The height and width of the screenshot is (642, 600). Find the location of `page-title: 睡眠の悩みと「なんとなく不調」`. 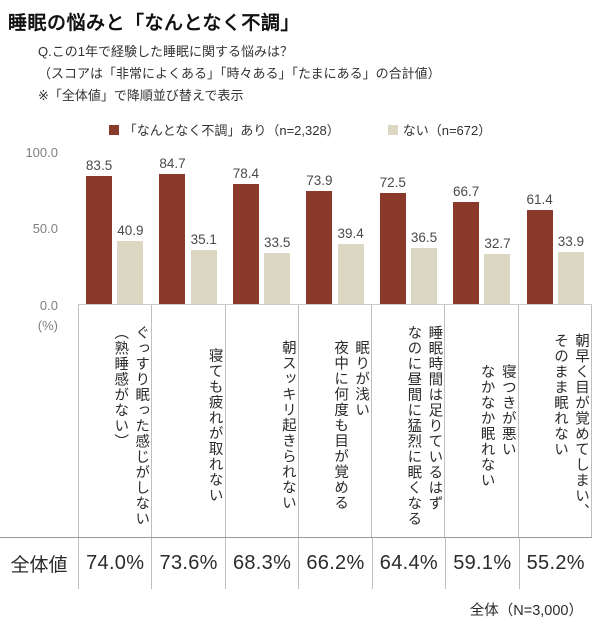

page-title: 睡眠の悩みと「なんとなく不調」 is located at coordinates (154, 23).